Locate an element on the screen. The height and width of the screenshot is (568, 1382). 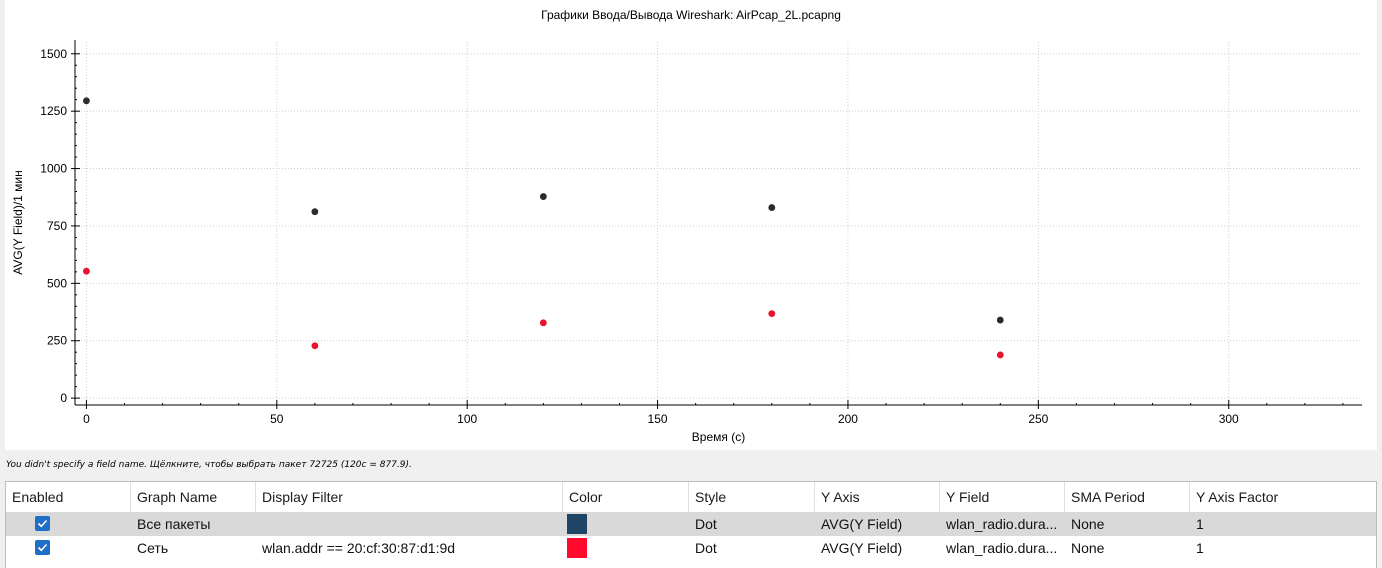
x-tick-label: 100 is located at coordinates (467, 419).